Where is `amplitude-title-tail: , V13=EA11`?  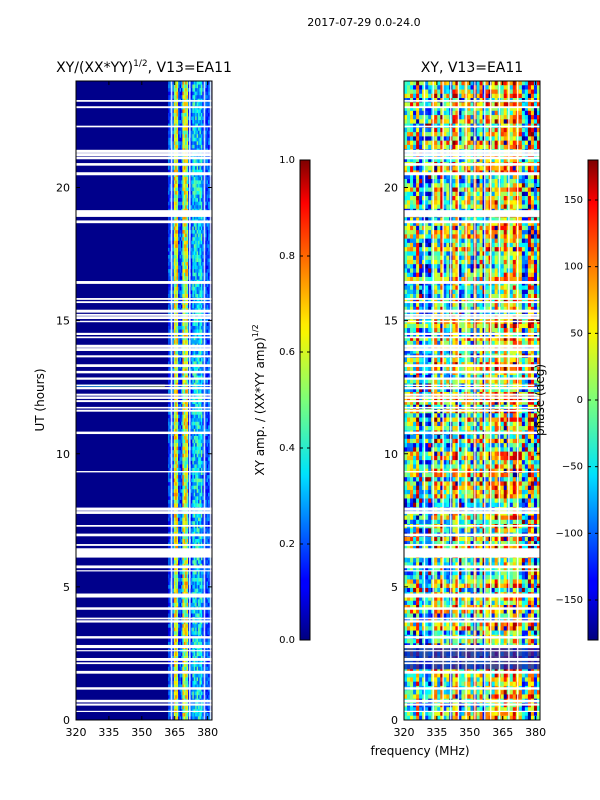 amplitude-title-tail: , V13=EA11 is located at coordinates (190, 68).